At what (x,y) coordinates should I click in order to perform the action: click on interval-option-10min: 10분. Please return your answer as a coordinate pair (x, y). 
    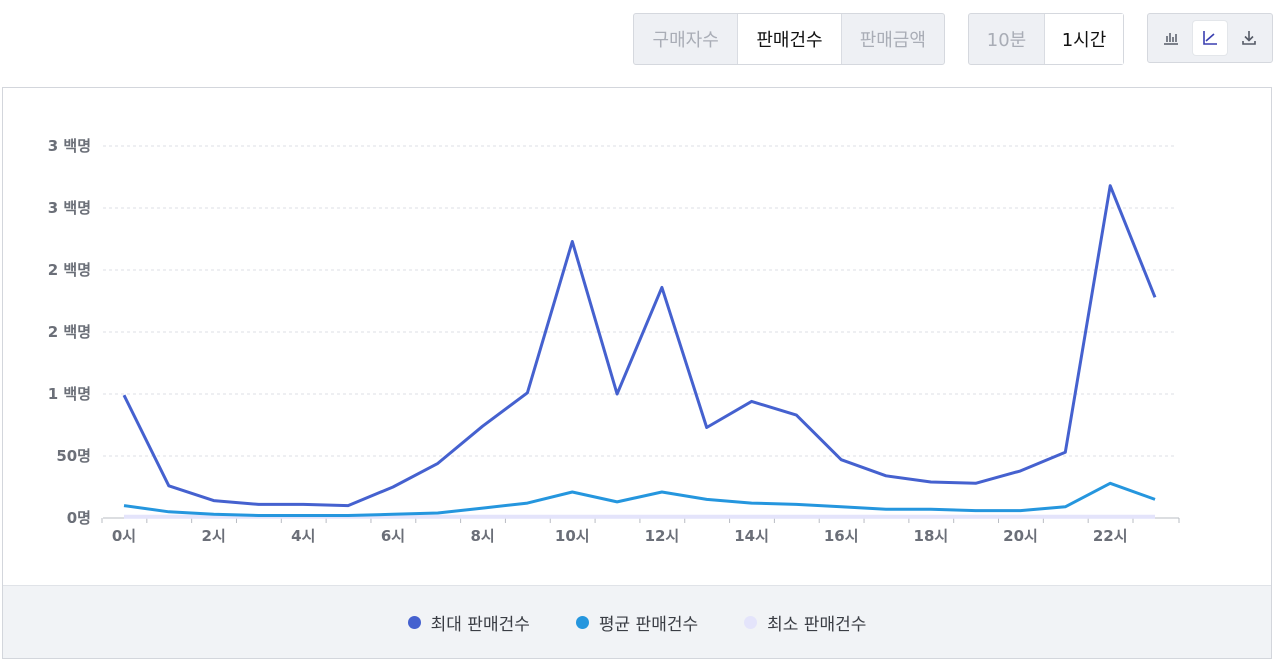
    Looking at the image, I should click on (1006, 40).